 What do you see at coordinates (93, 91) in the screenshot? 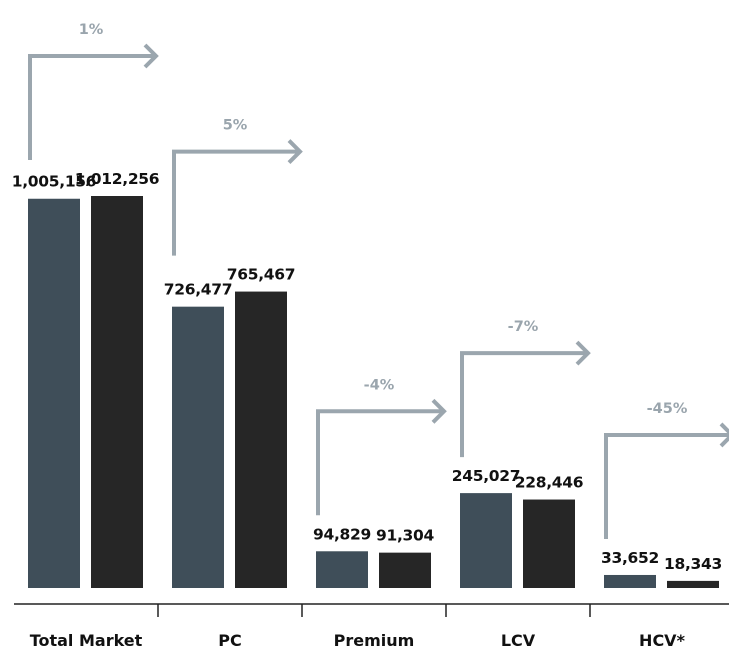
I see `change-arrow-0: 1%` at bounding box center [93, 91].